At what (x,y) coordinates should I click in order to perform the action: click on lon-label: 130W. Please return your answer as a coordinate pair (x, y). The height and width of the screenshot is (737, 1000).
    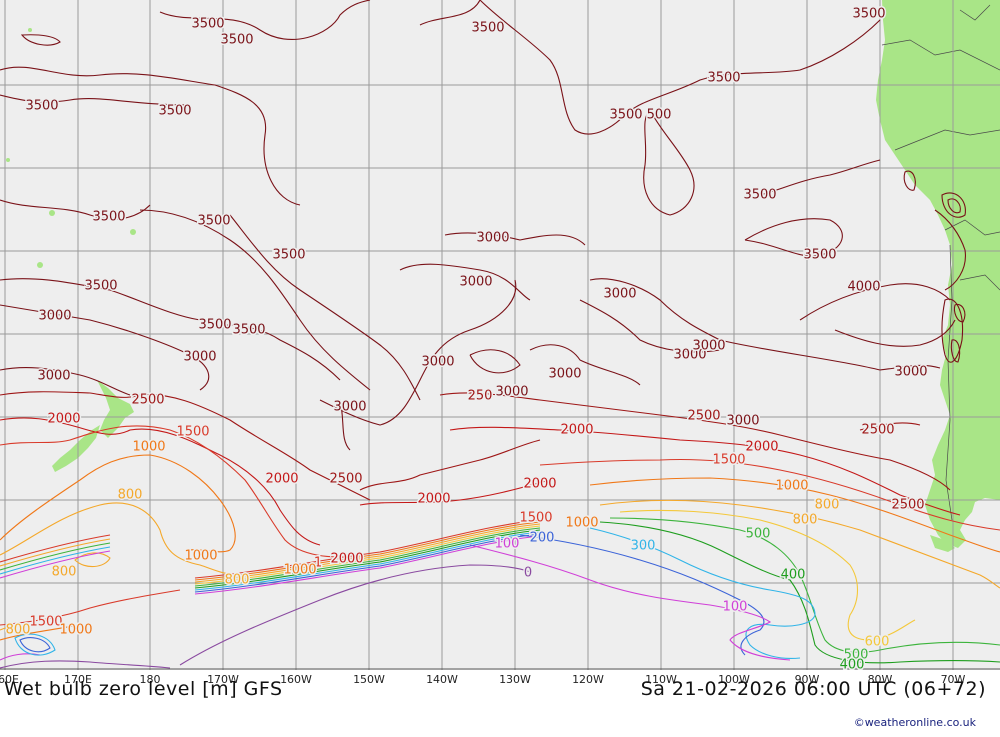
    Looking at the image, I should click on (515, 679).